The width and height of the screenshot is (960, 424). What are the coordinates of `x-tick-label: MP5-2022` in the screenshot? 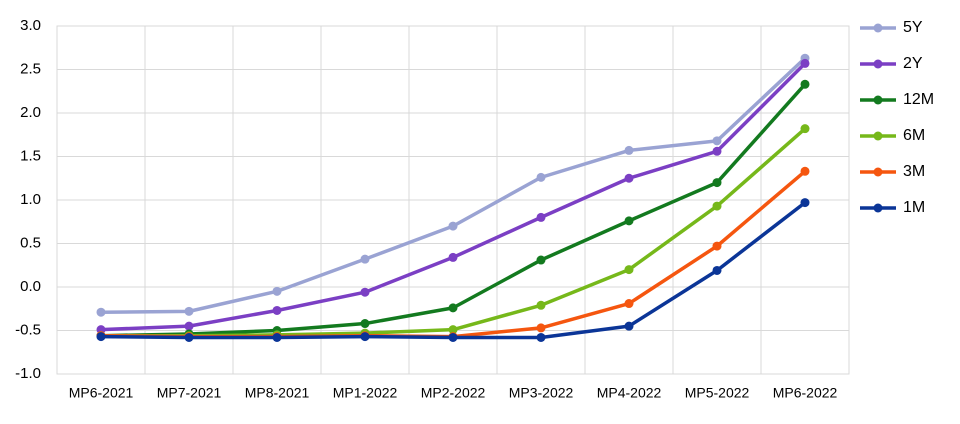 It's located at (717, 393).